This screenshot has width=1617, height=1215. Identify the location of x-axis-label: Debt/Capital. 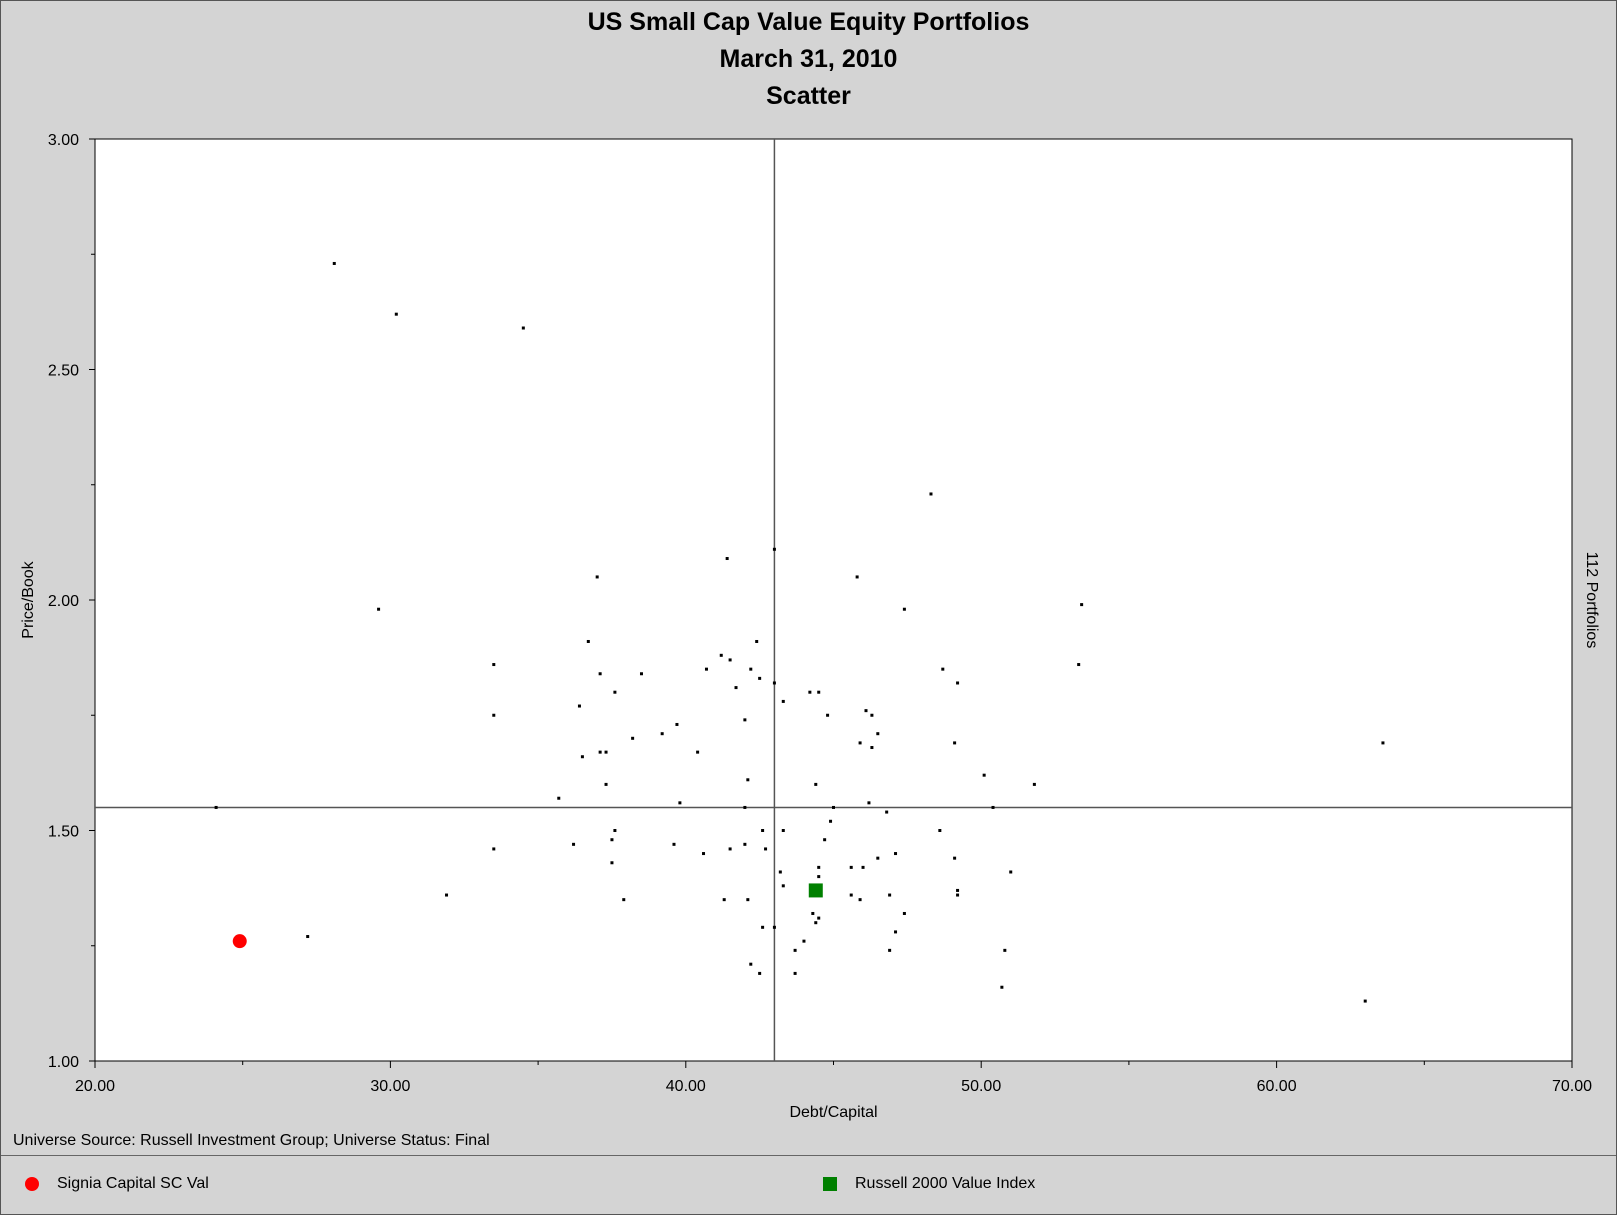
(833, 1112).